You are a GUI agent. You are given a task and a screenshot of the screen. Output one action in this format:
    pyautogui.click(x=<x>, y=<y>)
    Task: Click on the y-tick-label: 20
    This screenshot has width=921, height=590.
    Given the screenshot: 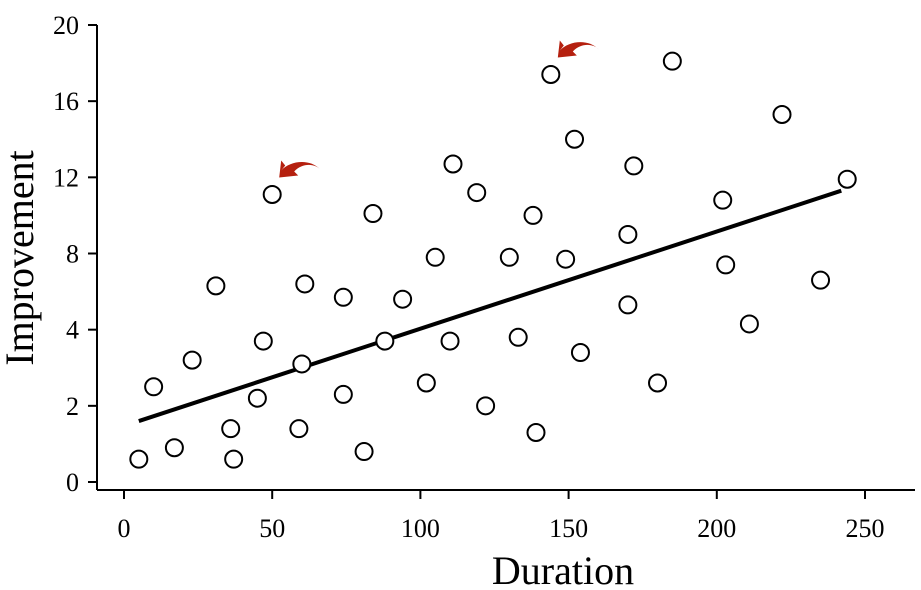 What is the action you would take?
    pyautogui.click(x=66, y=25)
    